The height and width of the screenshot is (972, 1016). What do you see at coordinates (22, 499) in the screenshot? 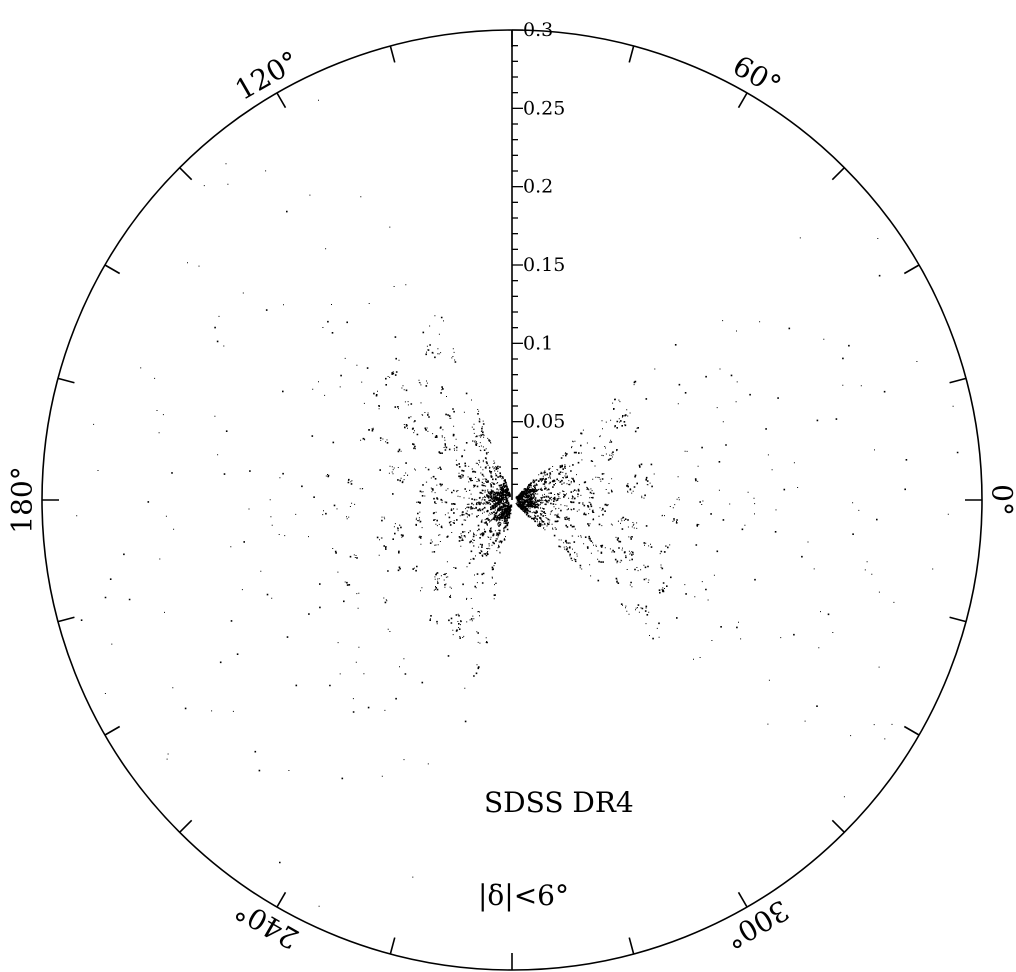
I see `angle-label: 180°` at bounding box center [22, 499].